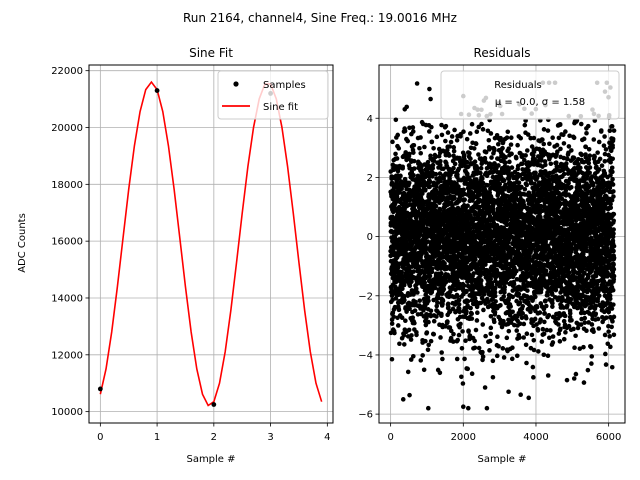  What do you see at coordinates (211, 53) in the screenshot?
I see `sine-fit-title: Sine Fit` at bounding box center [211, 53].